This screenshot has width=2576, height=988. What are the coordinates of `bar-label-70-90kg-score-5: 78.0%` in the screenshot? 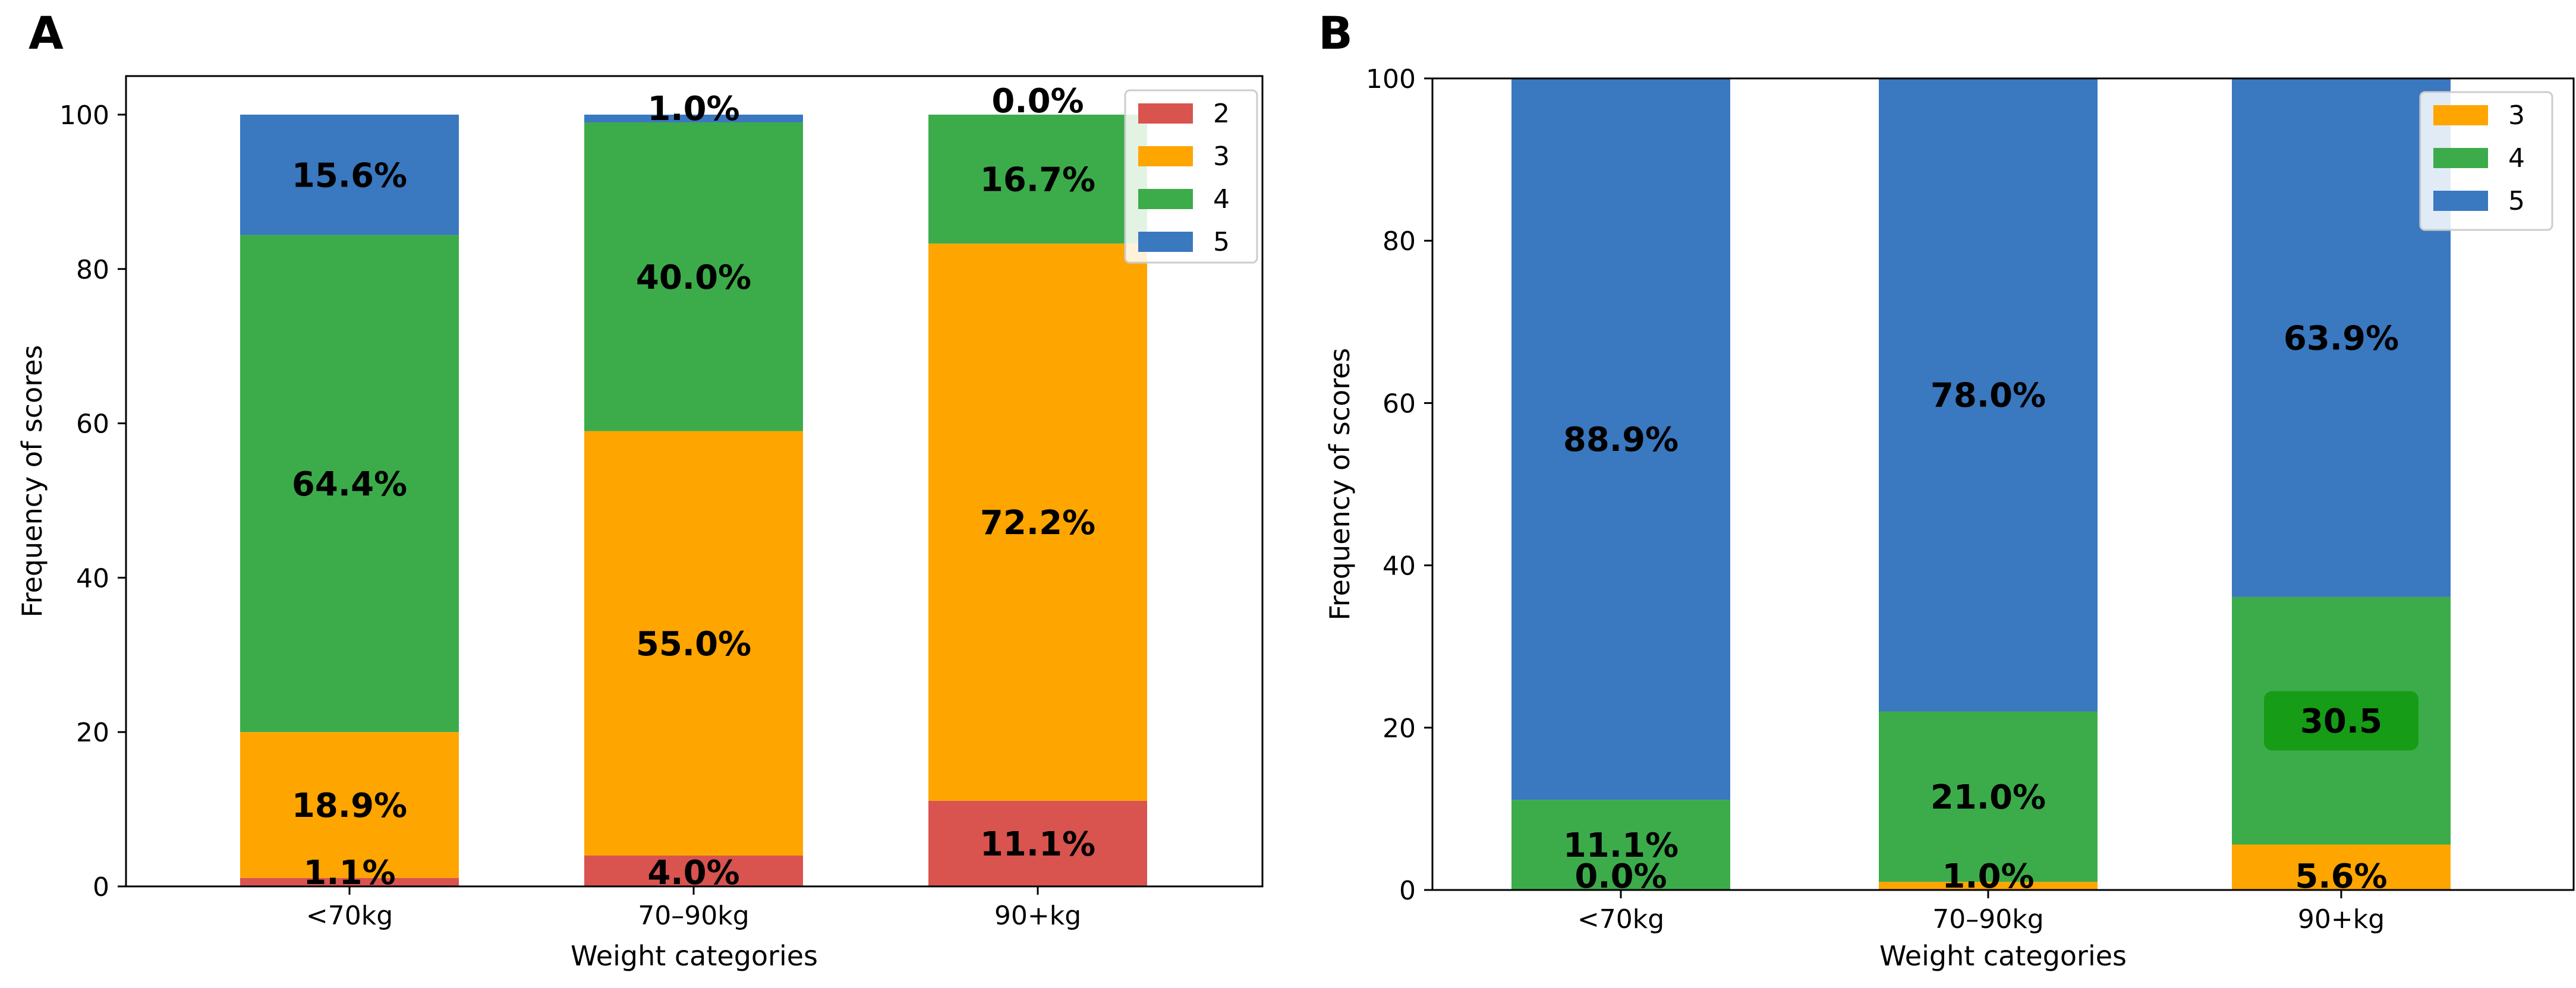 It's located at (1988, 396).